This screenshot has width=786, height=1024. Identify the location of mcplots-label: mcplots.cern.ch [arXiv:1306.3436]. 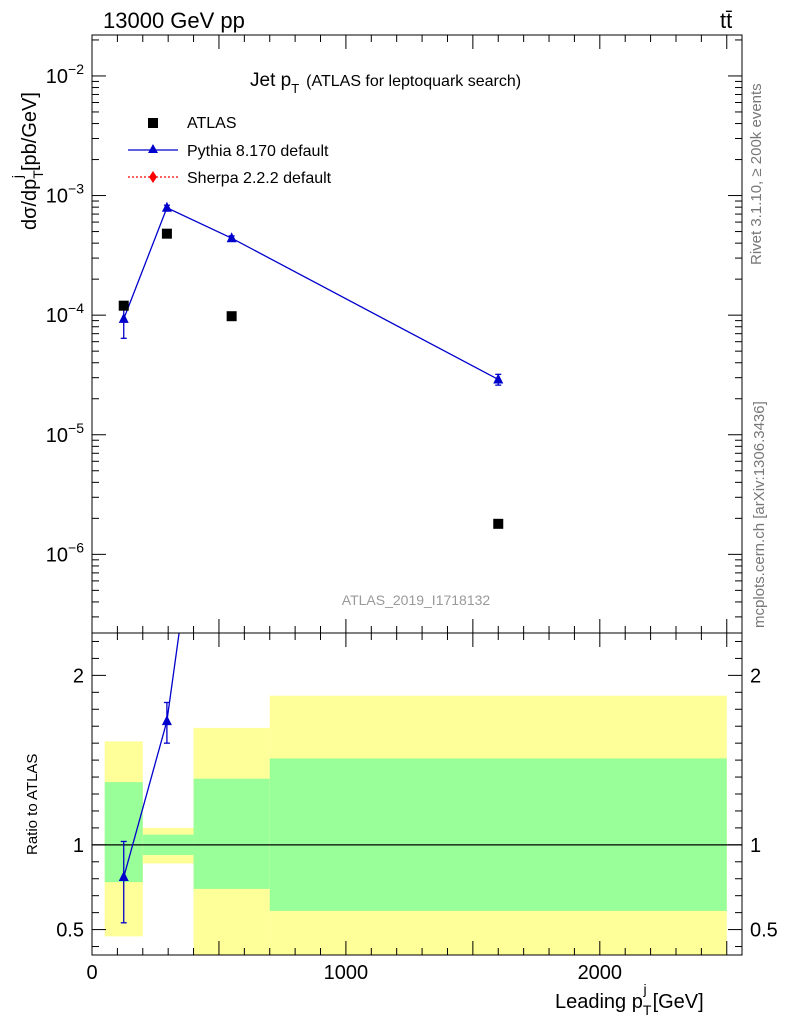
(759, 514).